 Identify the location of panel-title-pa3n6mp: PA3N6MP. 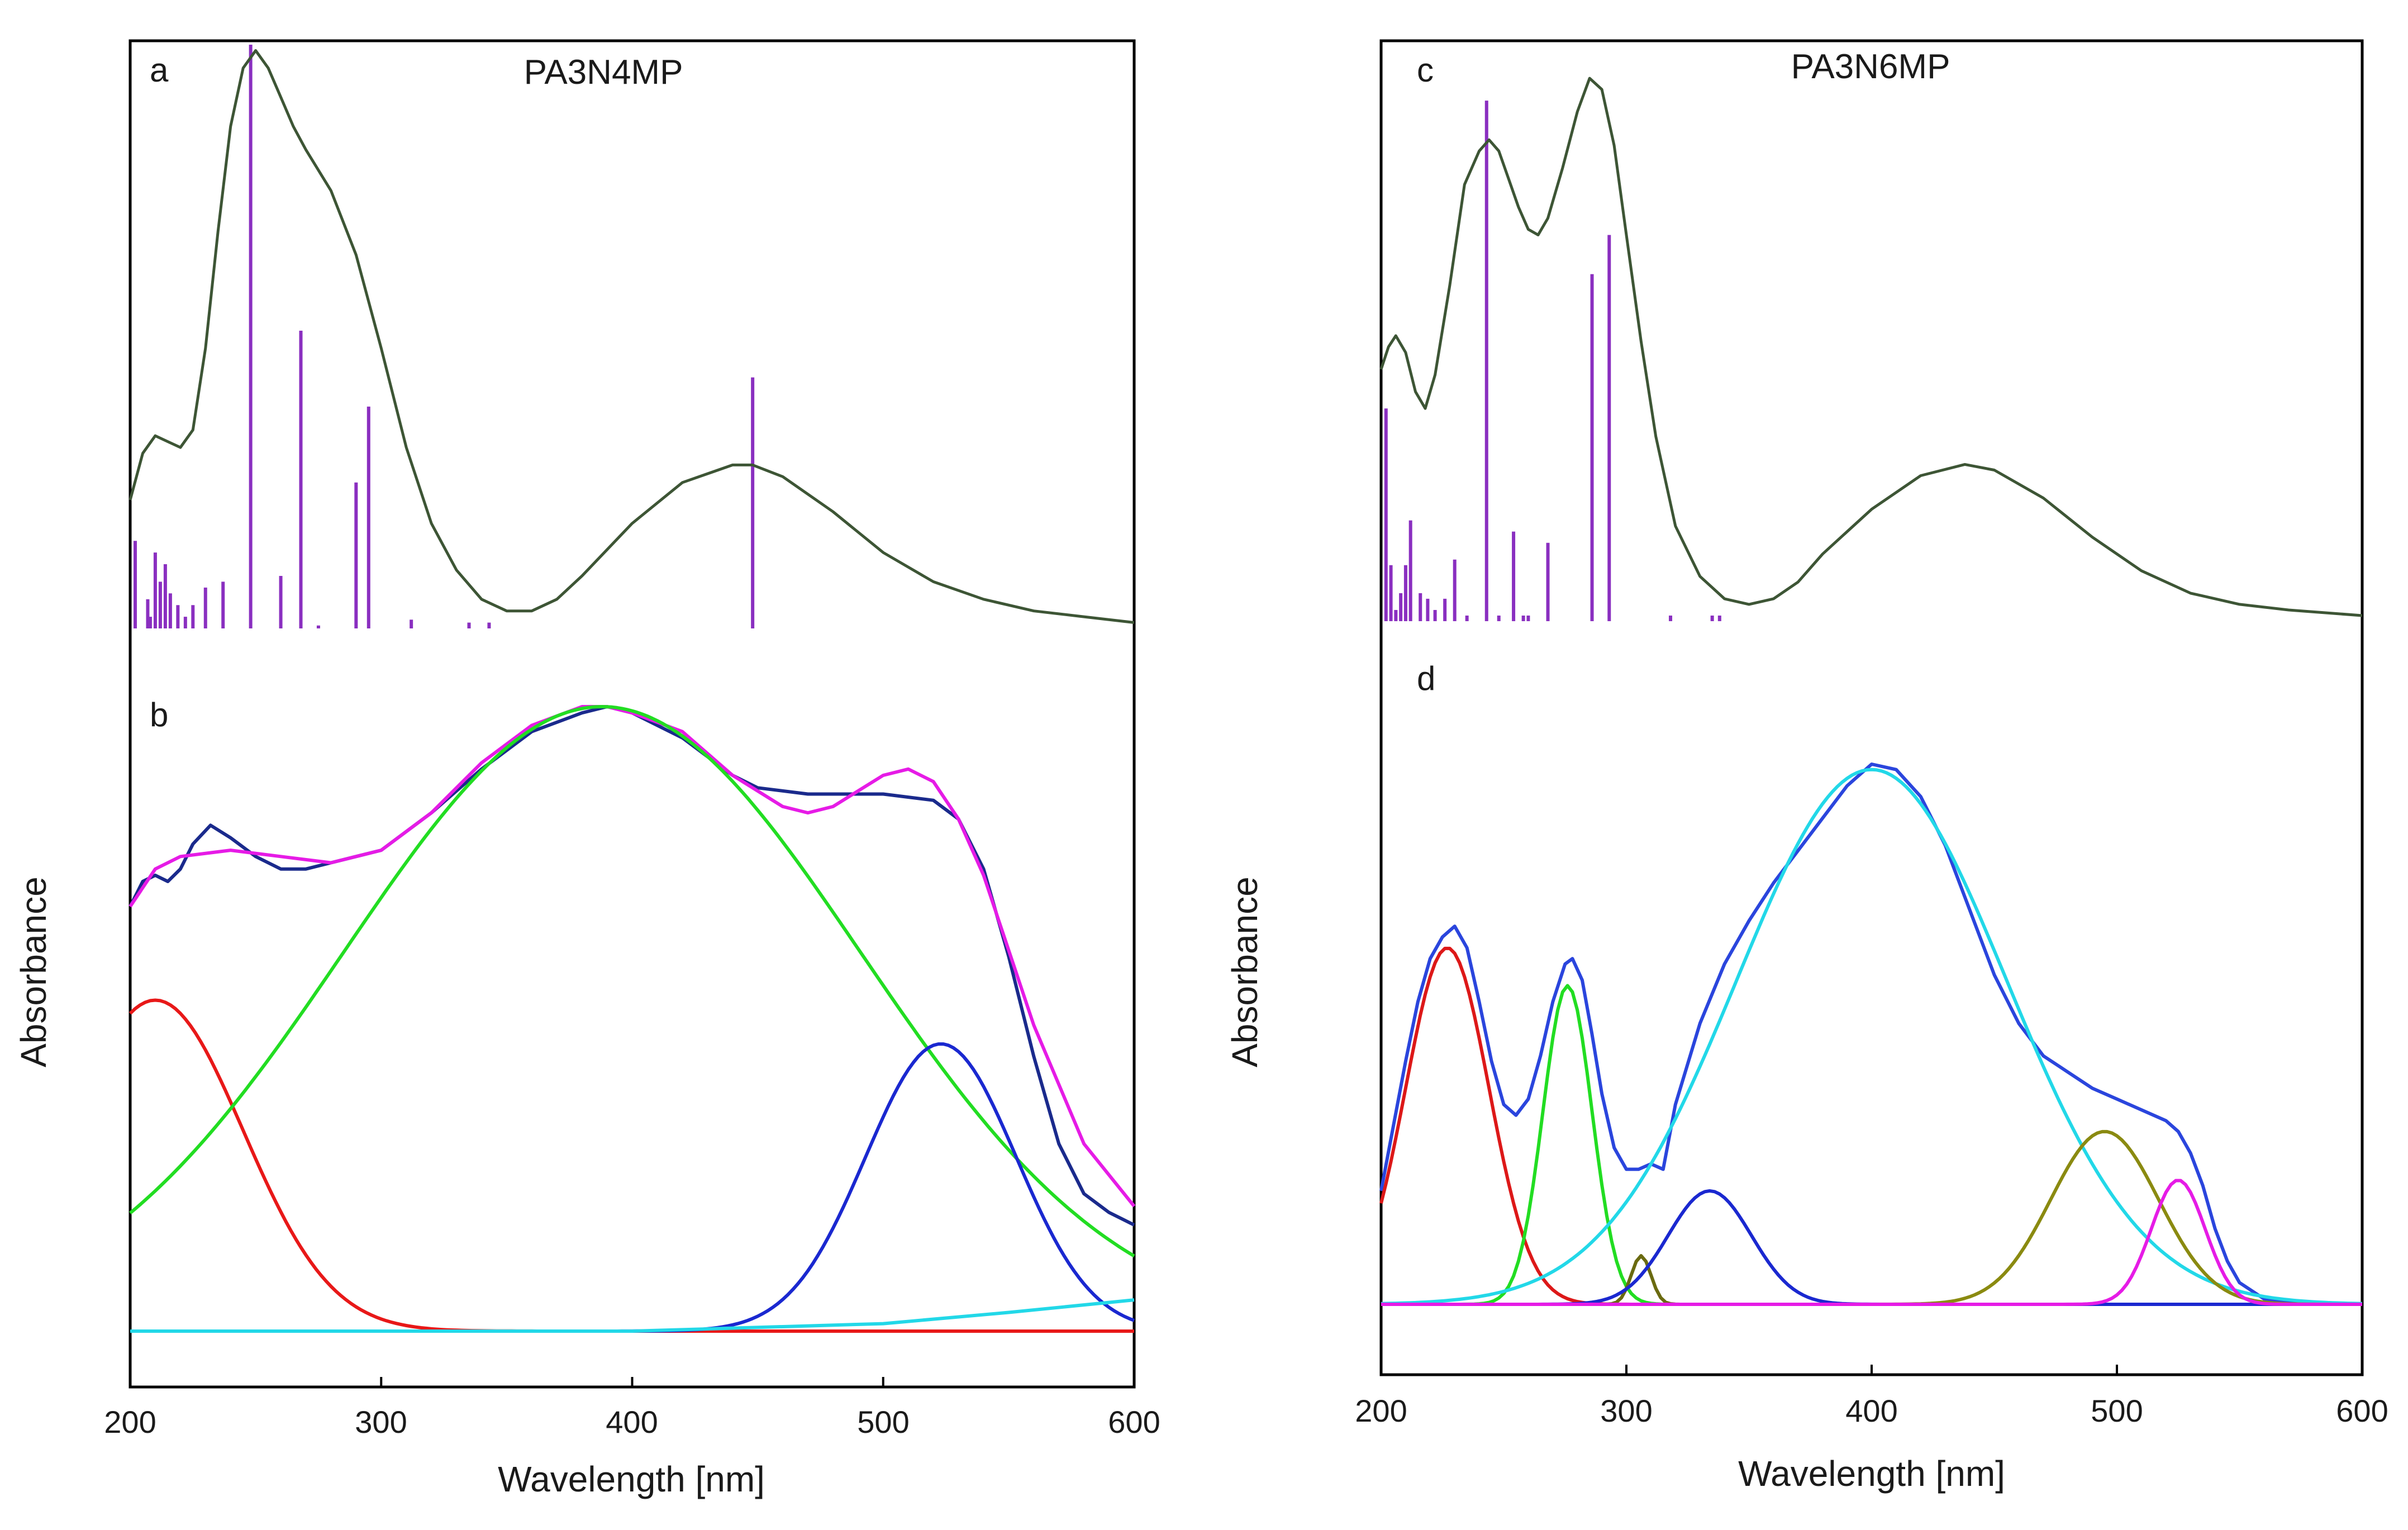
(1870, 66).